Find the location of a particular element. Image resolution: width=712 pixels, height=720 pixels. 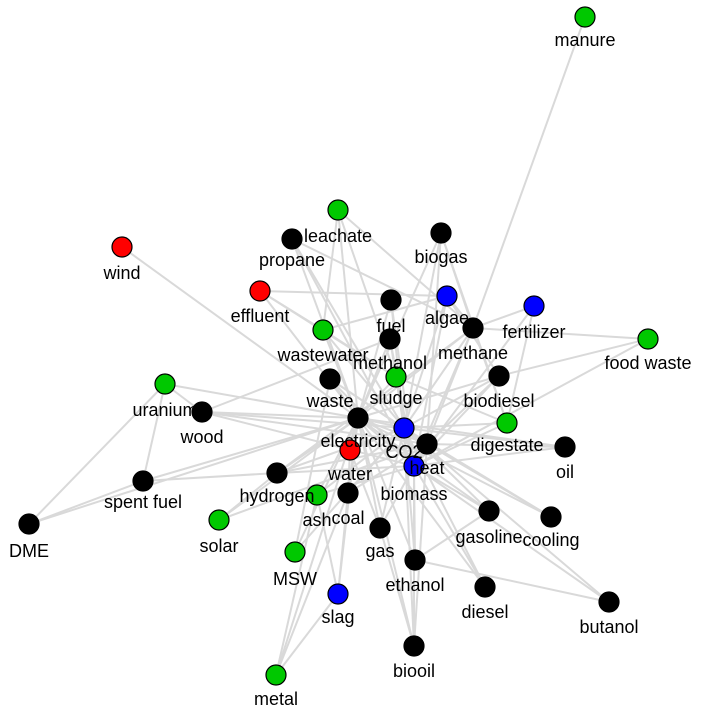

node-biogas is located at coordinates (441, 233).